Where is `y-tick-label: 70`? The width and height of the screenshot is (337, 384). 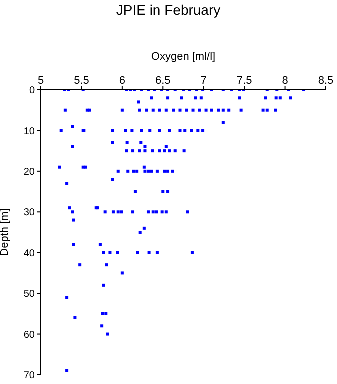
y-tick-label: 70 is located at coordinates (30, 376).